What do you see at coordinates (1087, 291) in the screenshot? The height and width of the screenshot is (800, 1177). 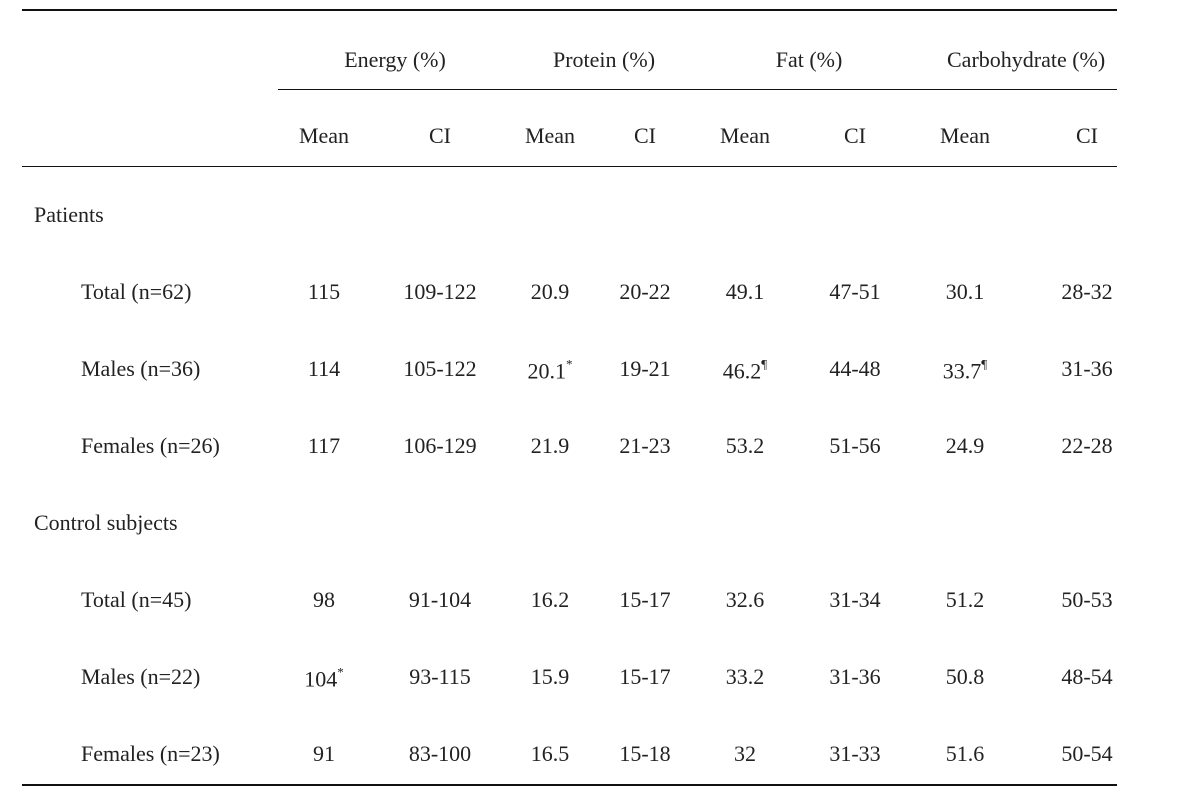 I see `cell: 28-32` at bounding box center [1087, 291].